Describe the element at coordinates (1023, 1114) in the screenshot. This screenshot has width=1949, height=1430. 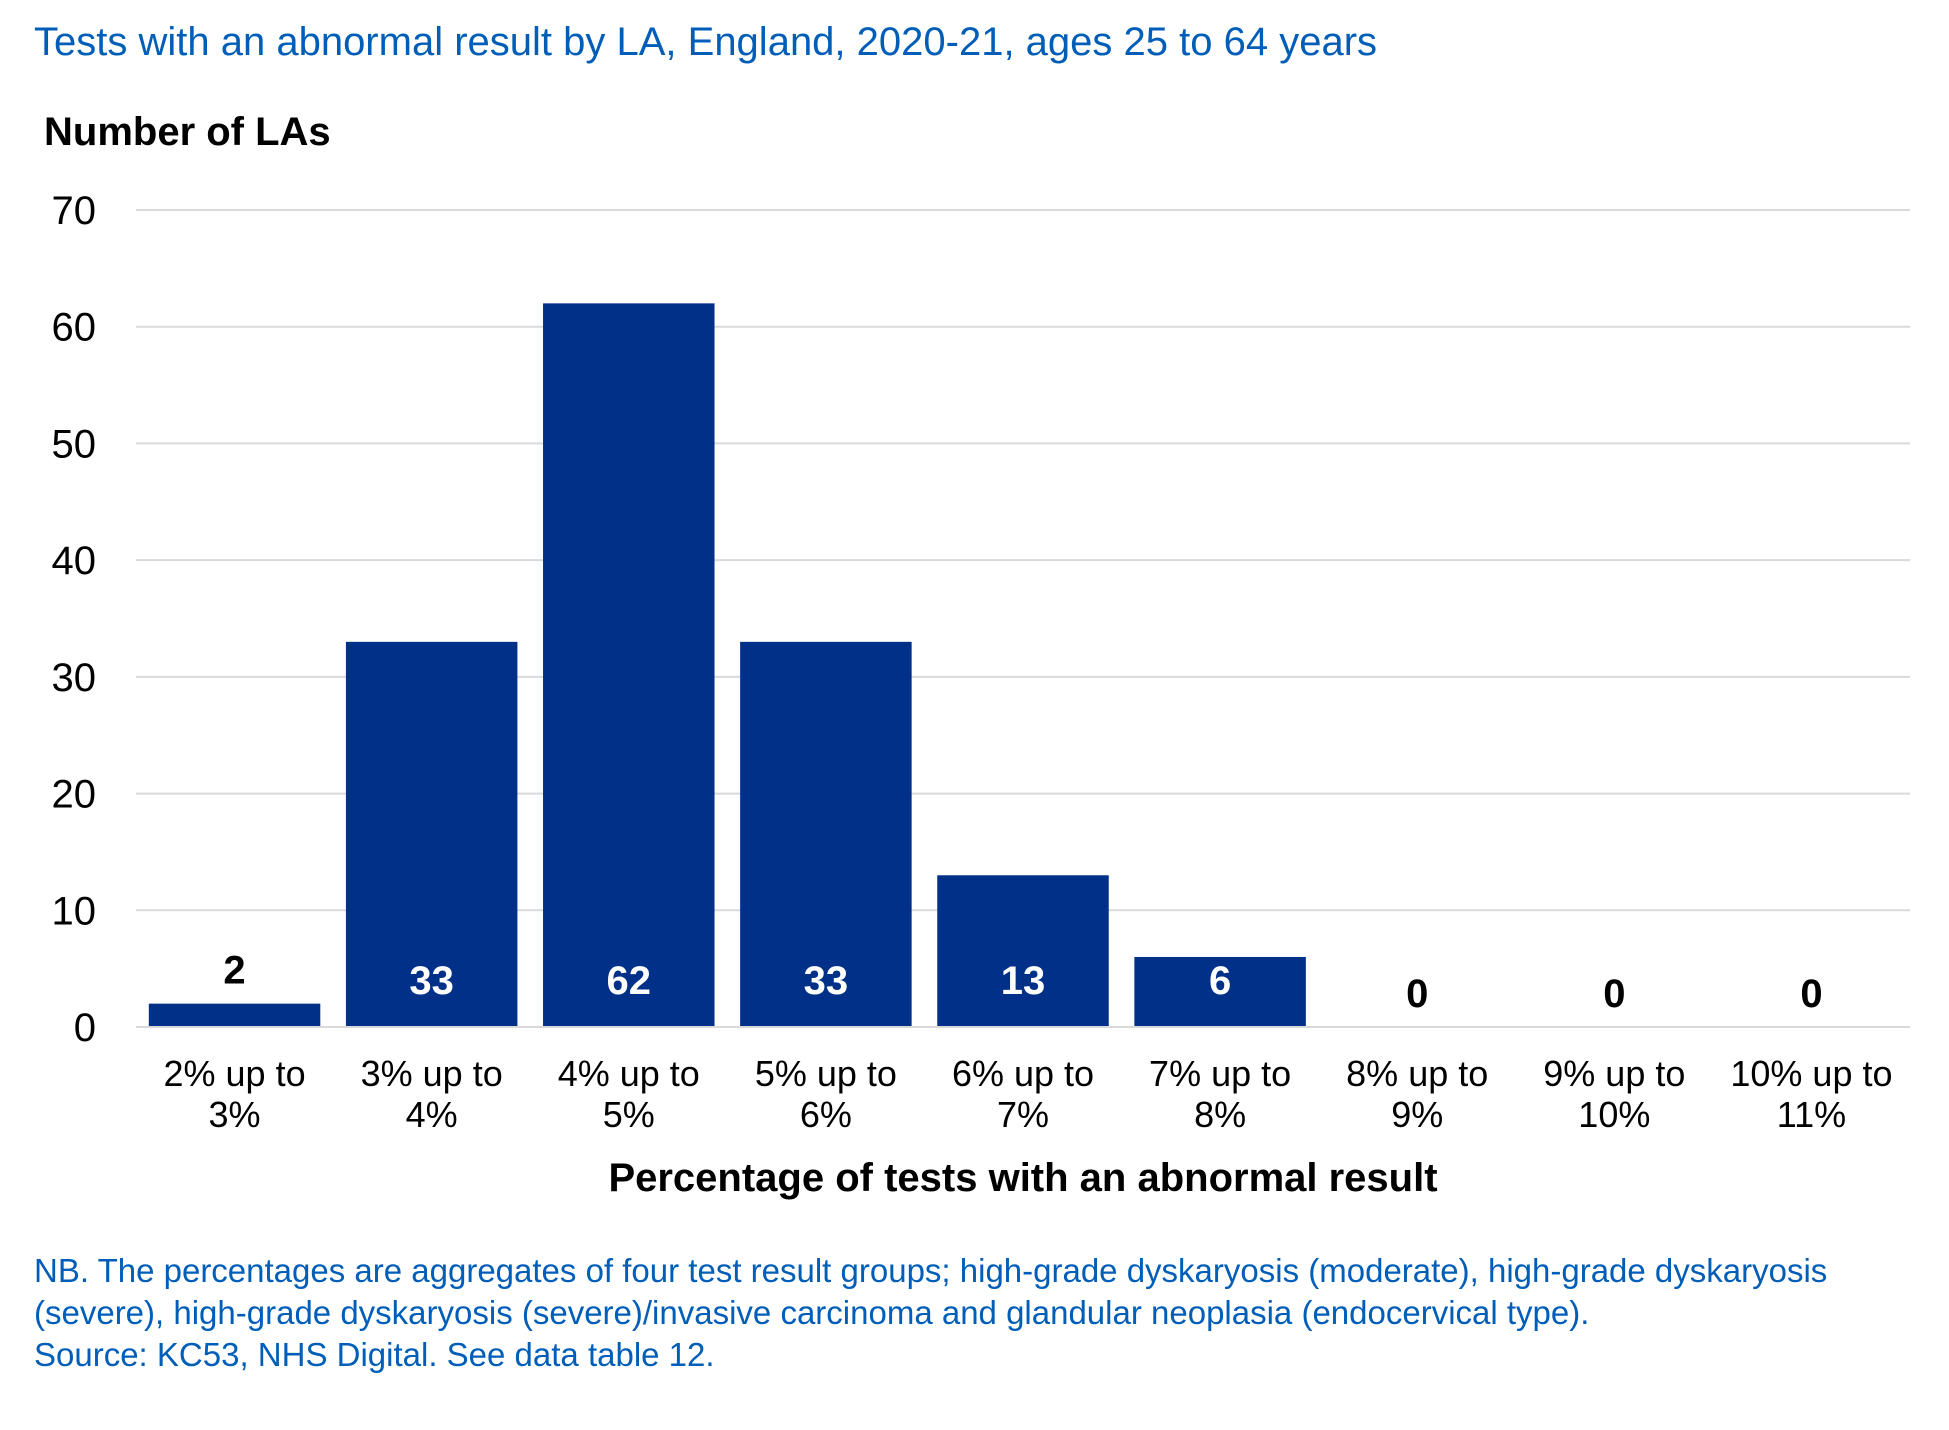
I see `x-tick-label: 7%` at that location.